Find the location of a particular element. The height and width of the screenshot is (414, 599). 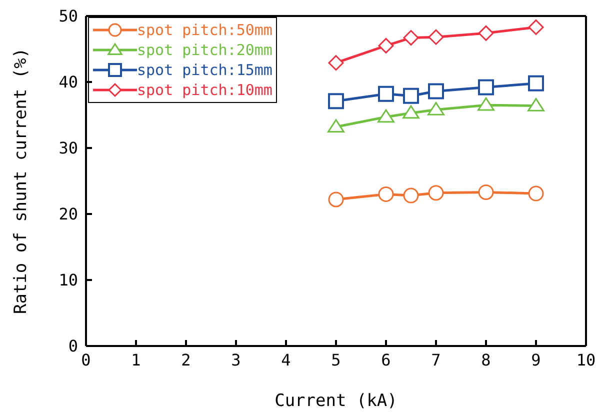

x-tick-label: 5 is located at coordinates (336, 360).